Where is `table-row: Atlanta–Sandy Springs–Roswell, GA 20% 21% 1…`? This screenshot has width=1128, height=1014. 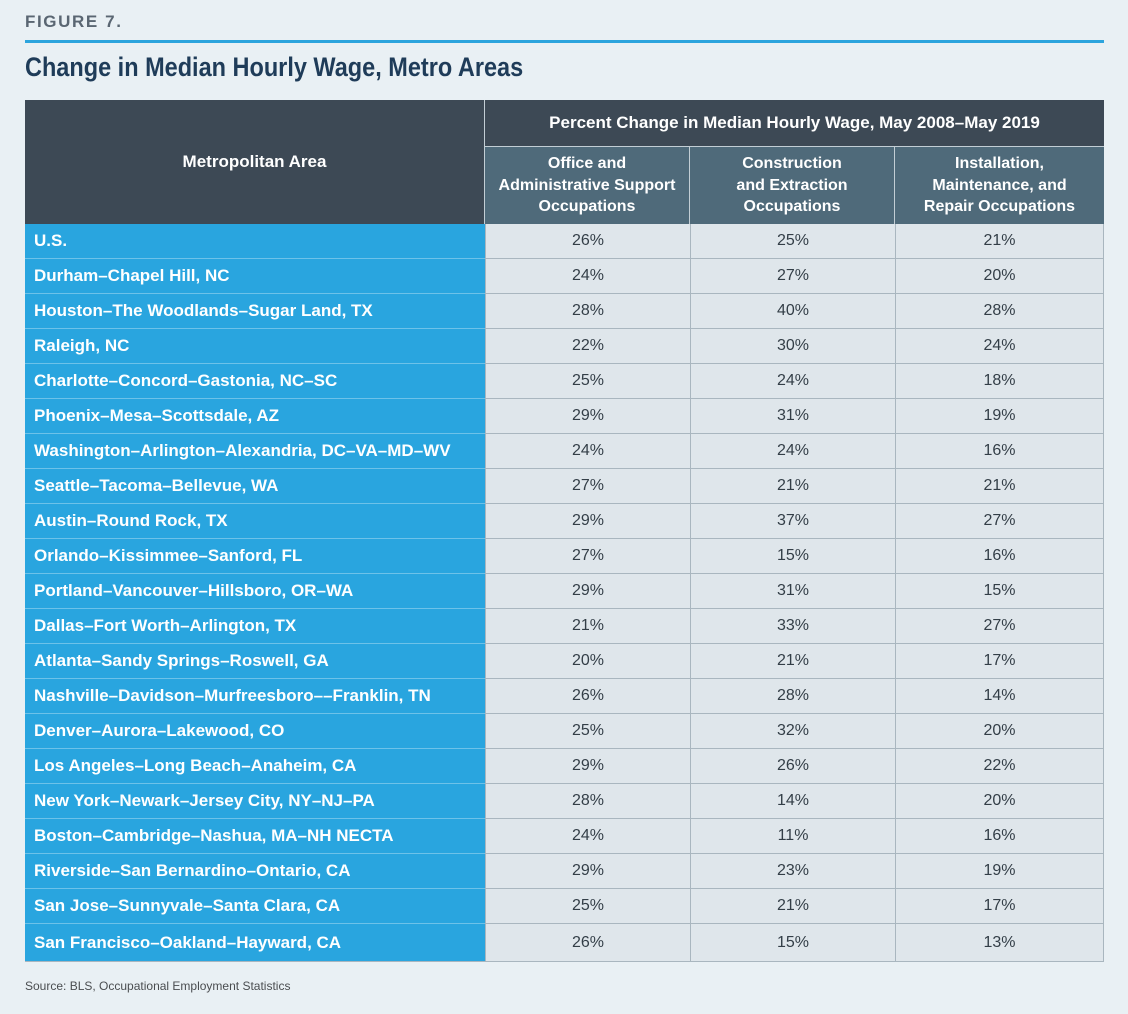 table-row: Atlanta–Sandy Springs–Roswell, GA 20% 21% 1… is located at coordinates (564, 661).